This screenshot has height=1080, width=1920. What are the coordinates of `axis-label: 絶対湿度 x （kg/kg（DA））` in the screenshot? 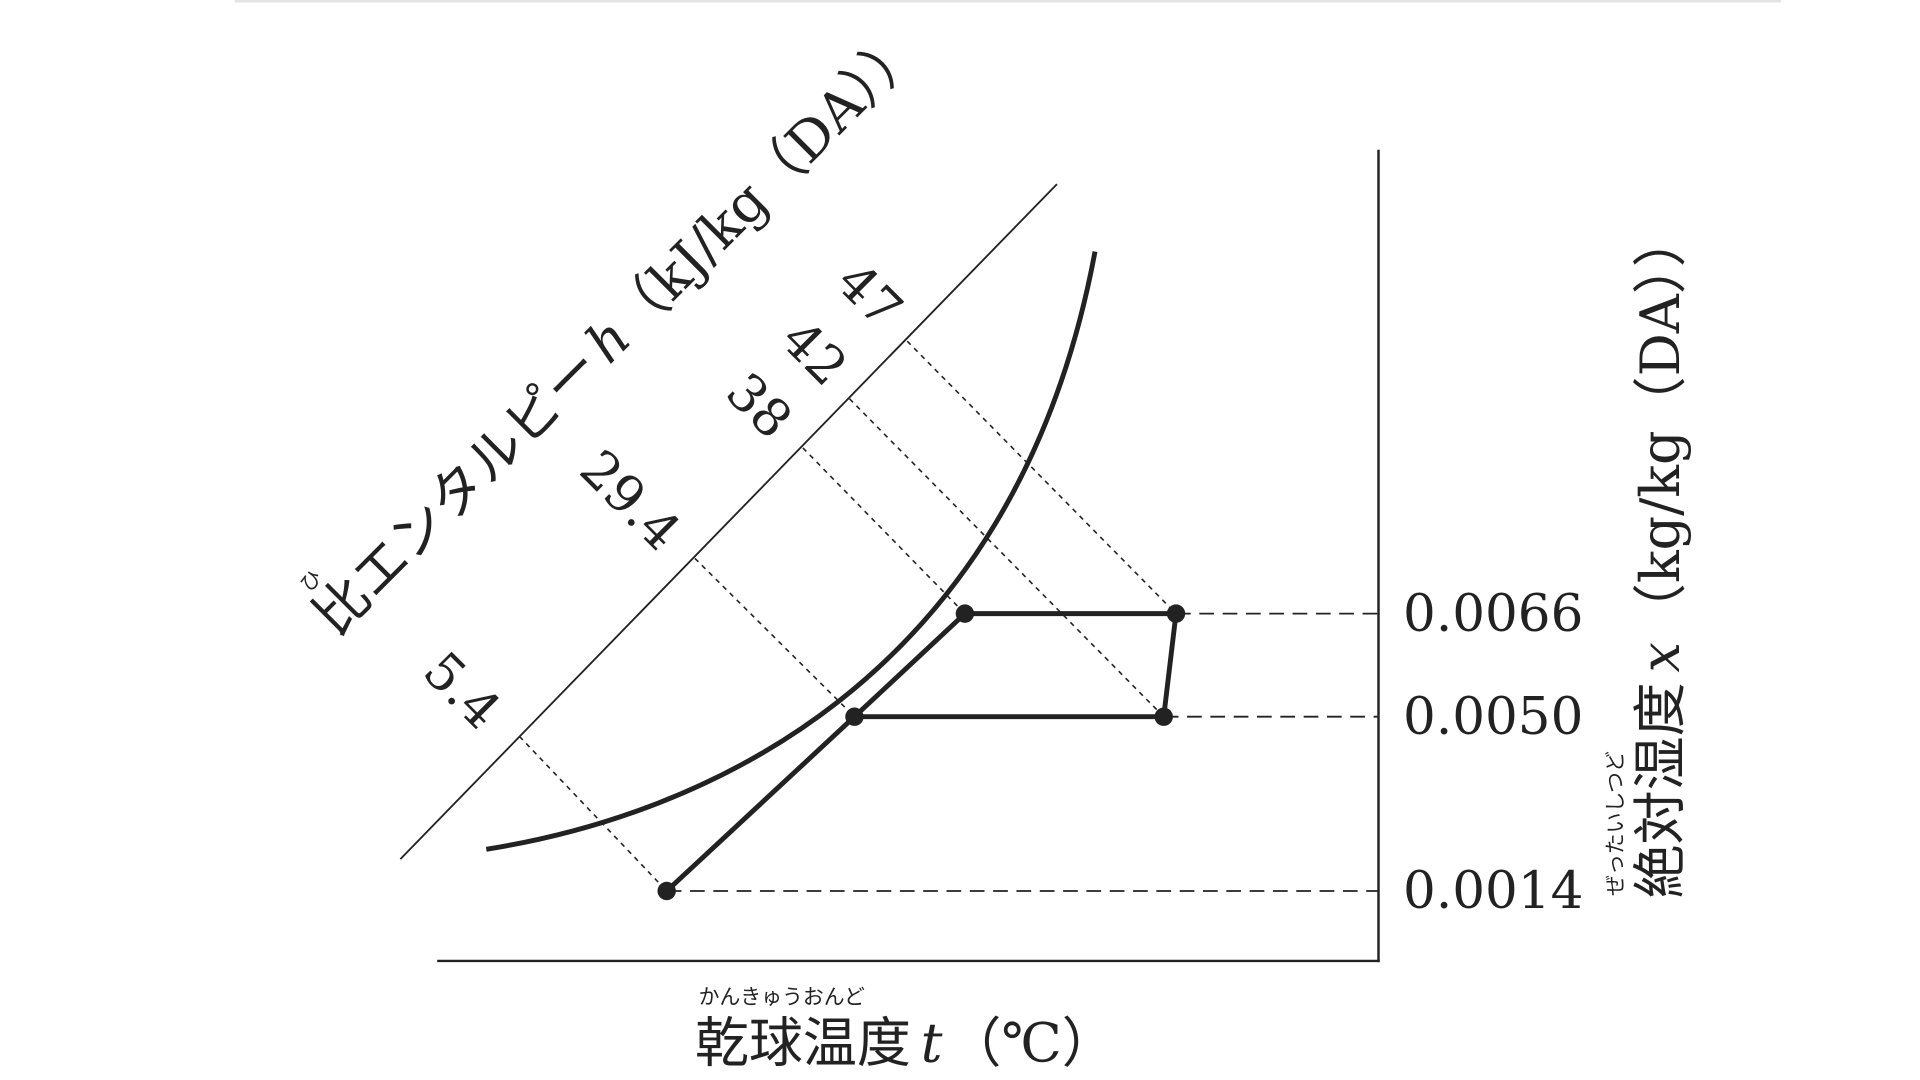 It's located at (1660, 555).